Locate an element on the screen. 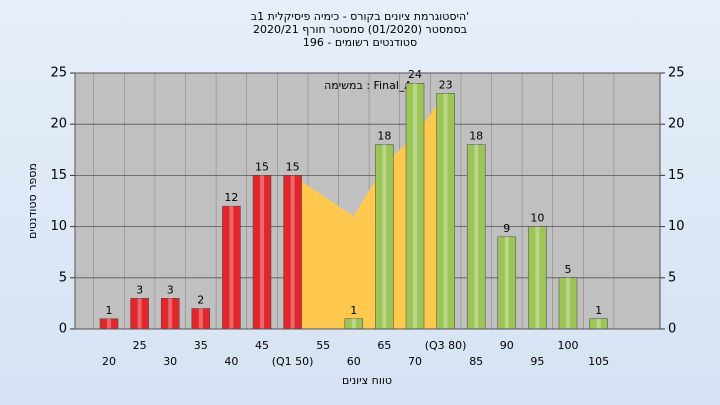  x-tick-label: (Q1 50) is located at coordinates (293, 361).